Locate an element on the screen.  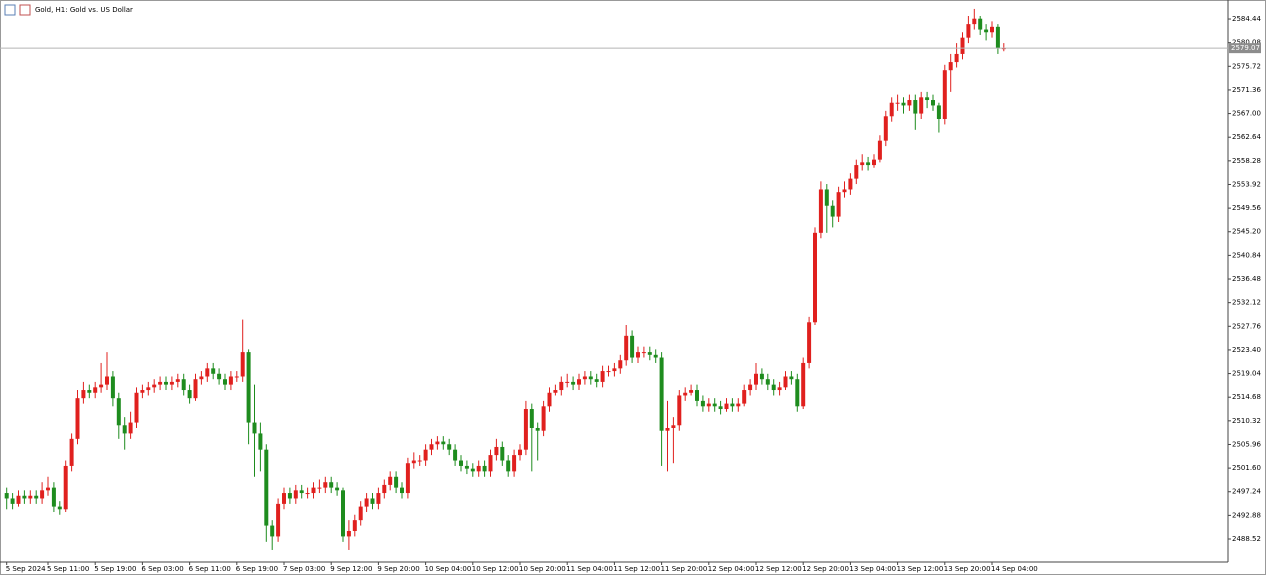
x-tick-label: 11 Sep 20:00 is located at coordinates (684, 569).